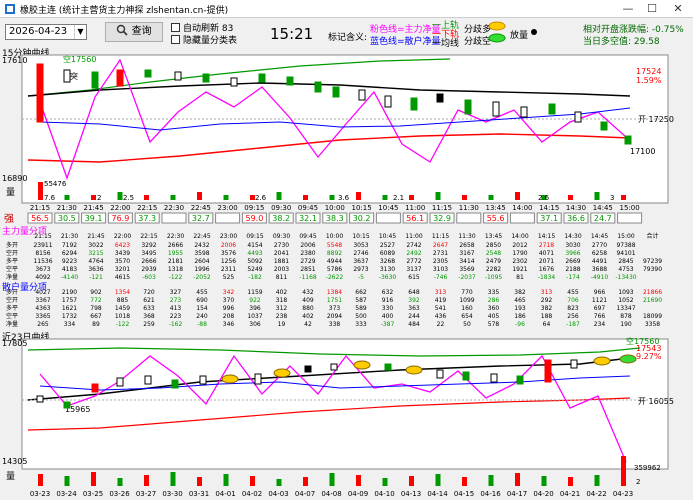  What do you see at coordinates (12, 277) in the screenshot?
I see `row-label: 净量` at bounding box center [12, 277].